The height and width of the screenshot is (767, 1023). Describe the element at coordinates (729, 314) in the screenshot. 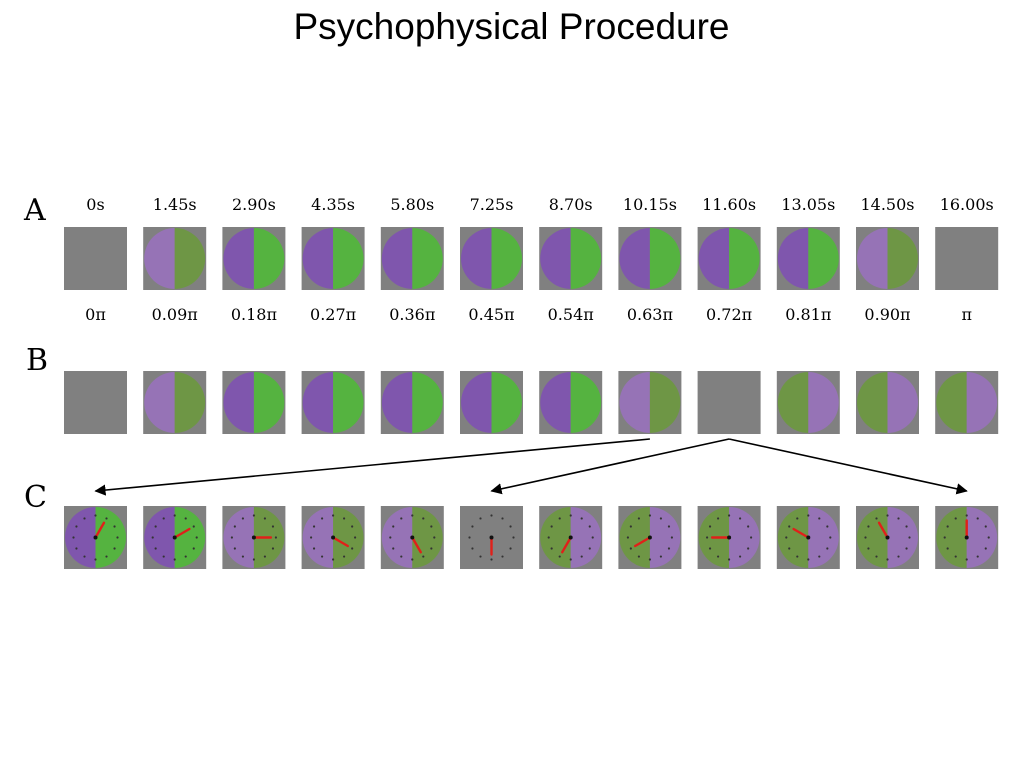

I see `phase-label: 0.72π` at that location.